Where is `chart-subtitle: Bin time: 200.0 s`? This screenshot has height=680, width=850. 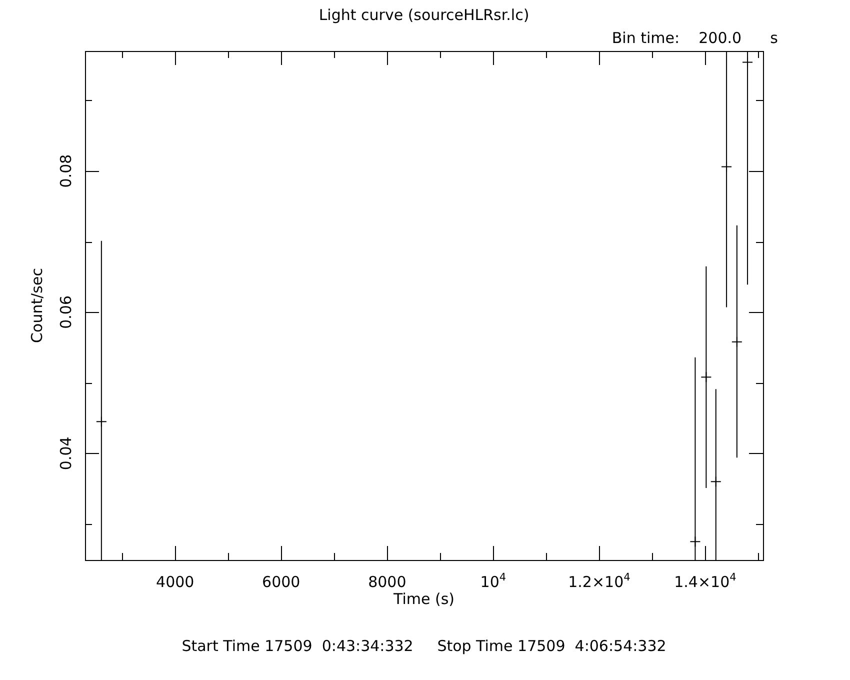 chart-subtitle: Bin time: 200.0 s is located at coordinates (695, 38).